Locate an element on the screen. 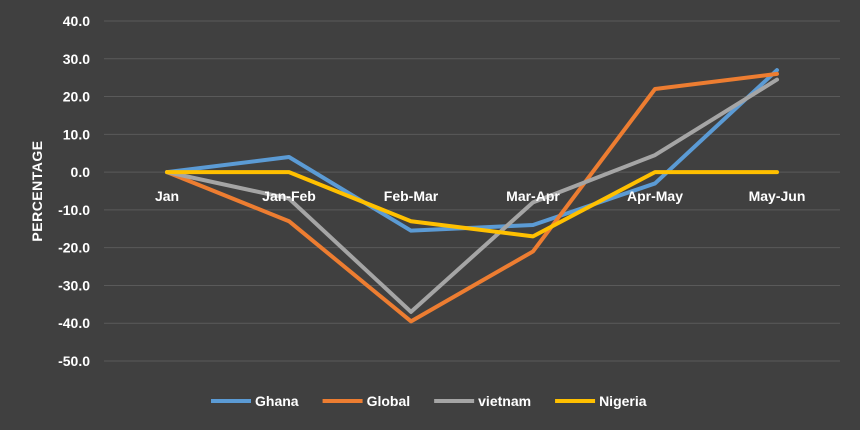 The image size is (860, 430). x-axis-tick-labels: Jan Jan-Feb Feb-Mar Mar-Apr Apr-May May-Jun is located at coordinates (480, 196).